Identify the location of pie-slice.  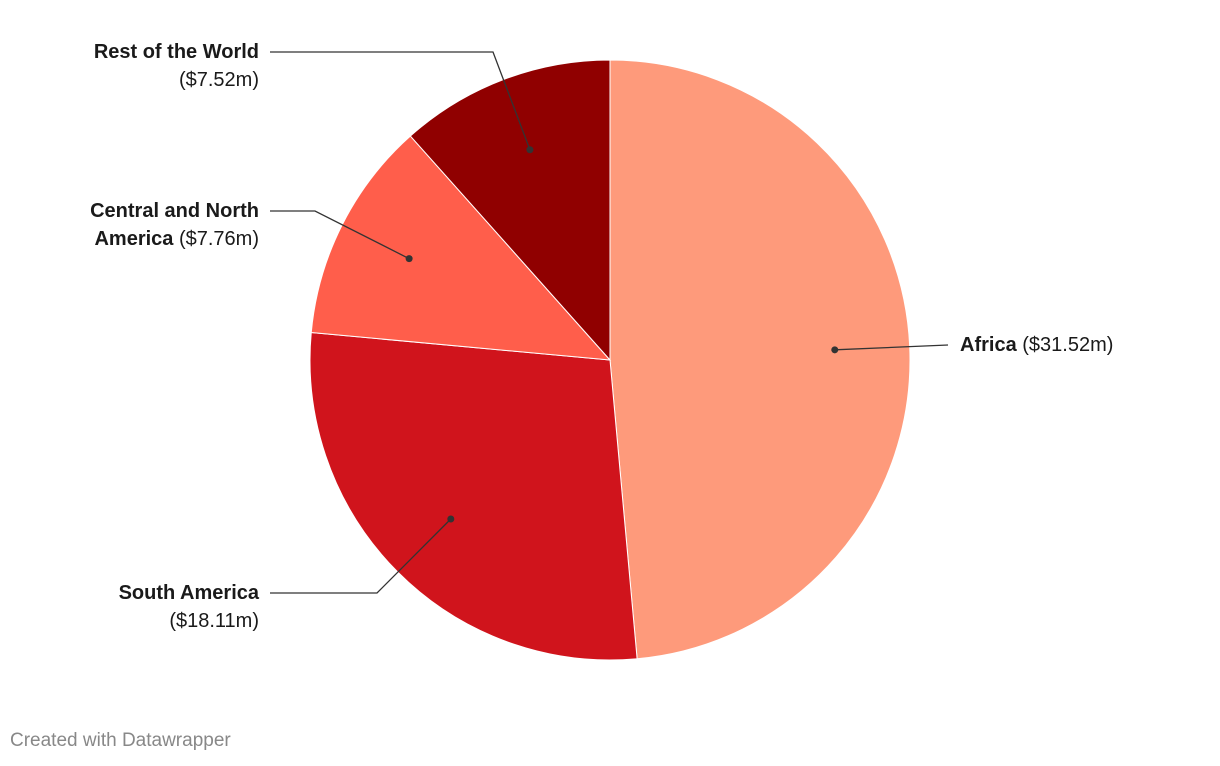
(473, 496).